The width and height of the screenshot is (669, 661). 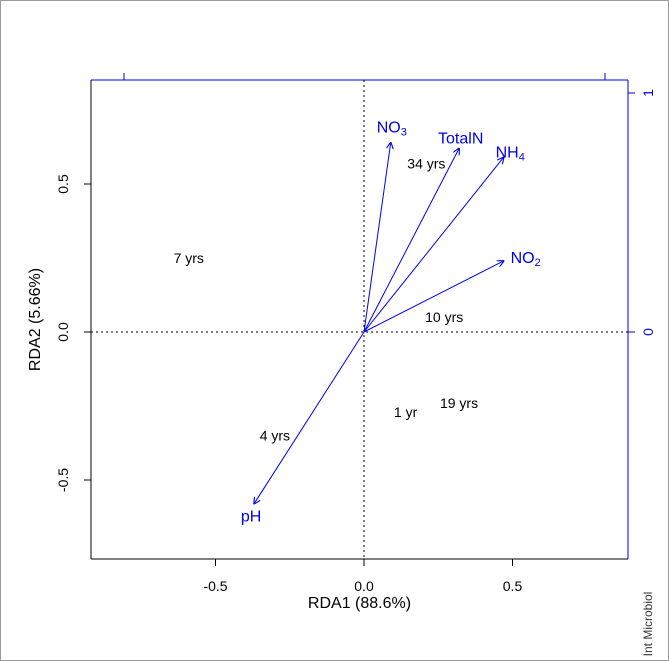 I want to click on x-axis-title: RDA1 (88.6%), so click(x=359, y=603).